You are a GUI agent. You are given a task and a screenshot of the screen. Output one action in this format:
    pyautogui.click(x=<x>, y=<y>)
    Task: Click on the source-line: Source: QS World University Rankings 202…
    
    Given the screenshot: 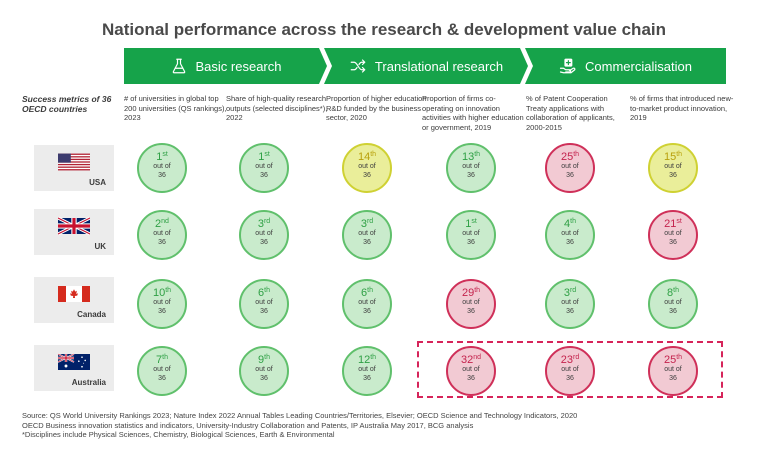 What is the action you would take?
    pyautogui.click(x=300, y=415)
    